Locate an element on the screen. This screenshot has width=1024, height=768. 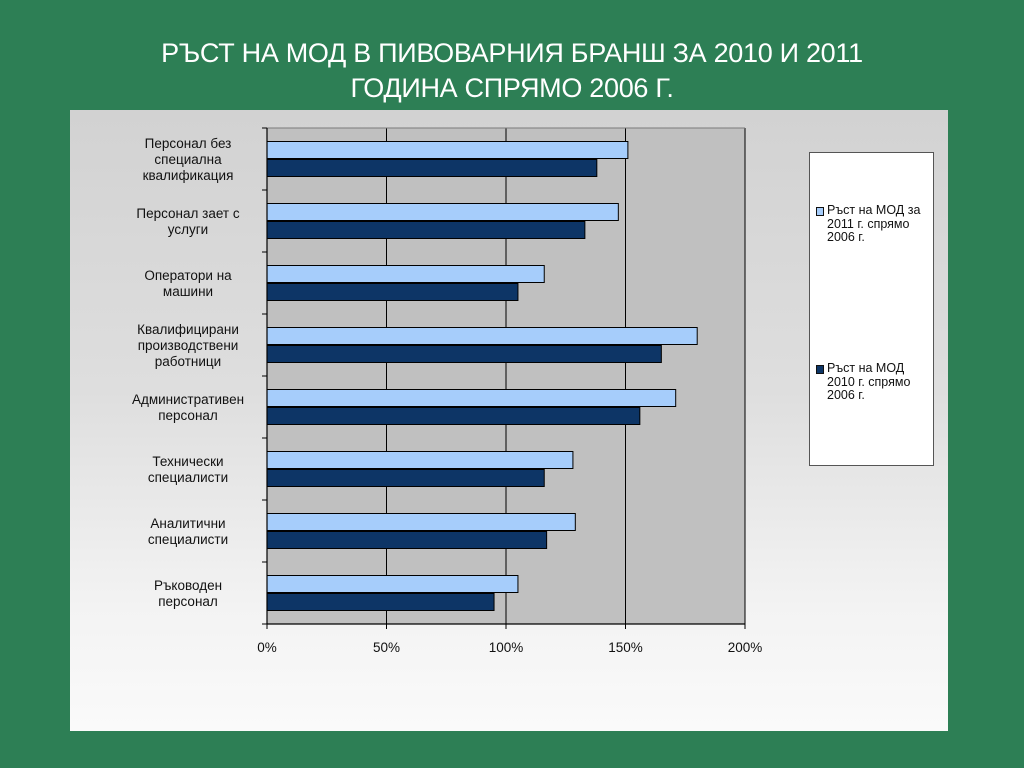
category-label: Аналитични специалисти is located at coordinates (188, 531).